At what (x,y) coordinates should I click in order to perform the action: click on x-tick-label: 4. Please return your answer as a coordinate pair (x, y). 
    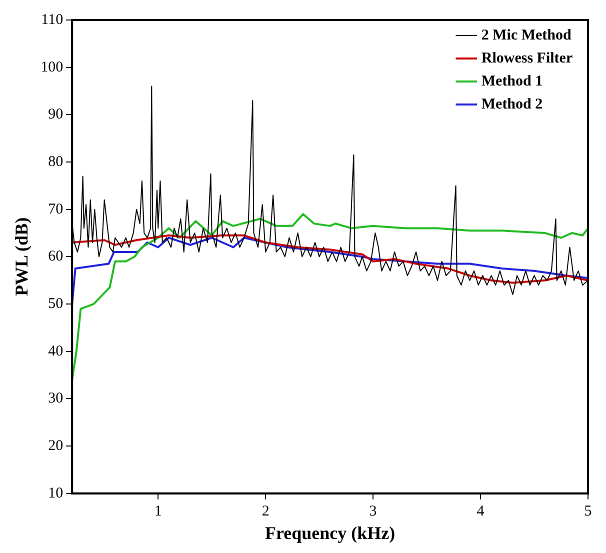
    Looking at the image, I should click on (480, 511).